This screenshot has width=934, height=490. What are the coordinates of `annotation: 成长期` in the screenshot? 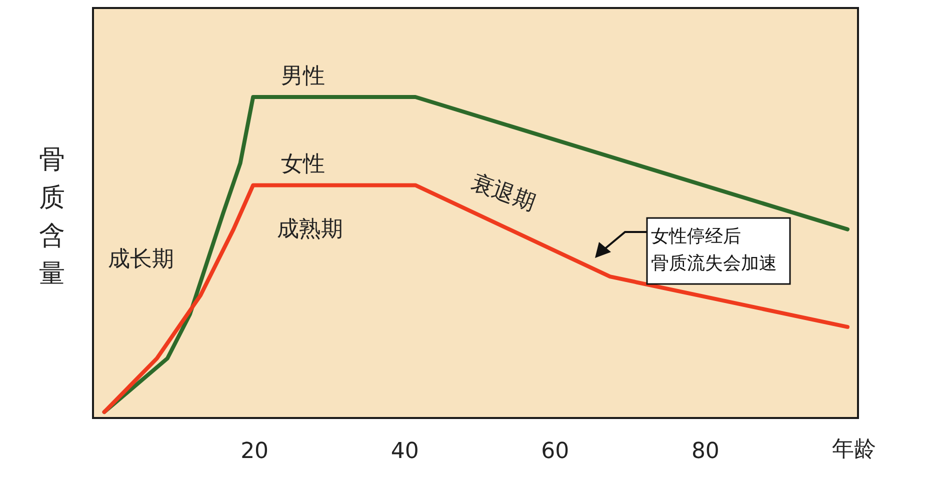 It's located at (141, 259).